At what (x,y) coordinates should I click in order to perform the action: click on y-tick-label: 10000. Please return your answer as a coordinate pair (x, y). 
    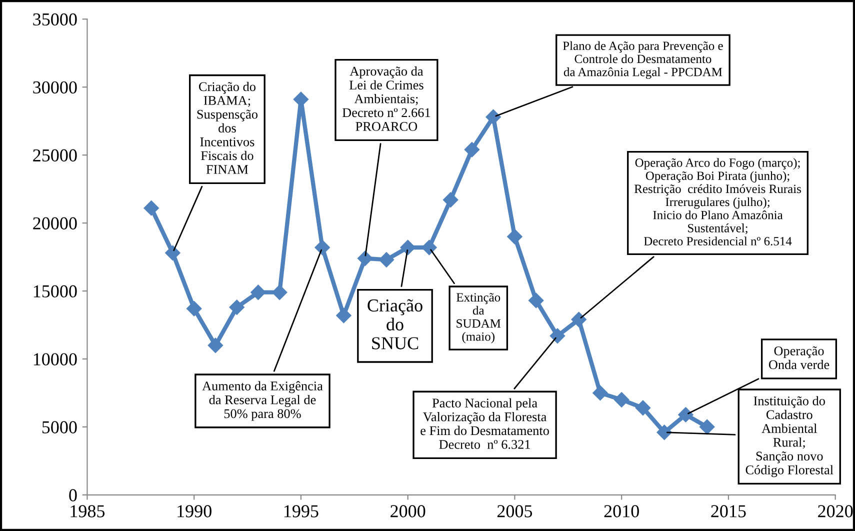
    Looking at the image, I should click on (55, 359).